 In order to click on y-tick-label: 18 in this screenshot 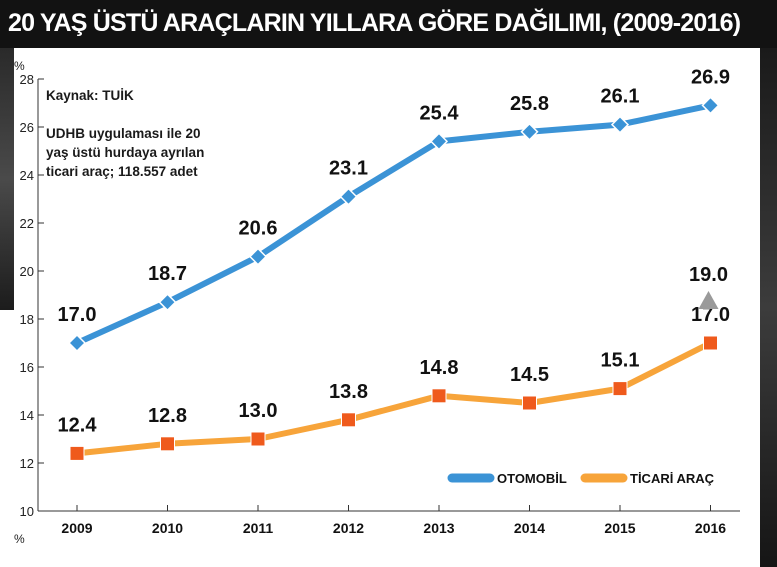, I will do `click(27, 319)`.